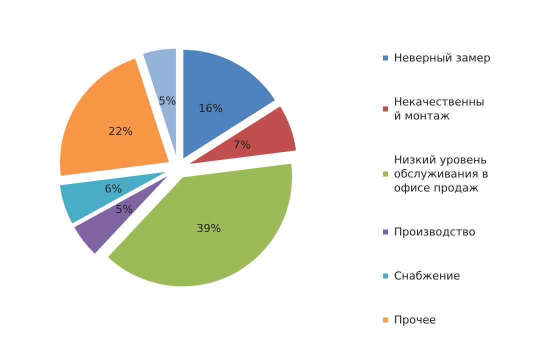  Describe the element at coordinates (210, 108) in the screenshot. I see `data-label: 16%` at that location.